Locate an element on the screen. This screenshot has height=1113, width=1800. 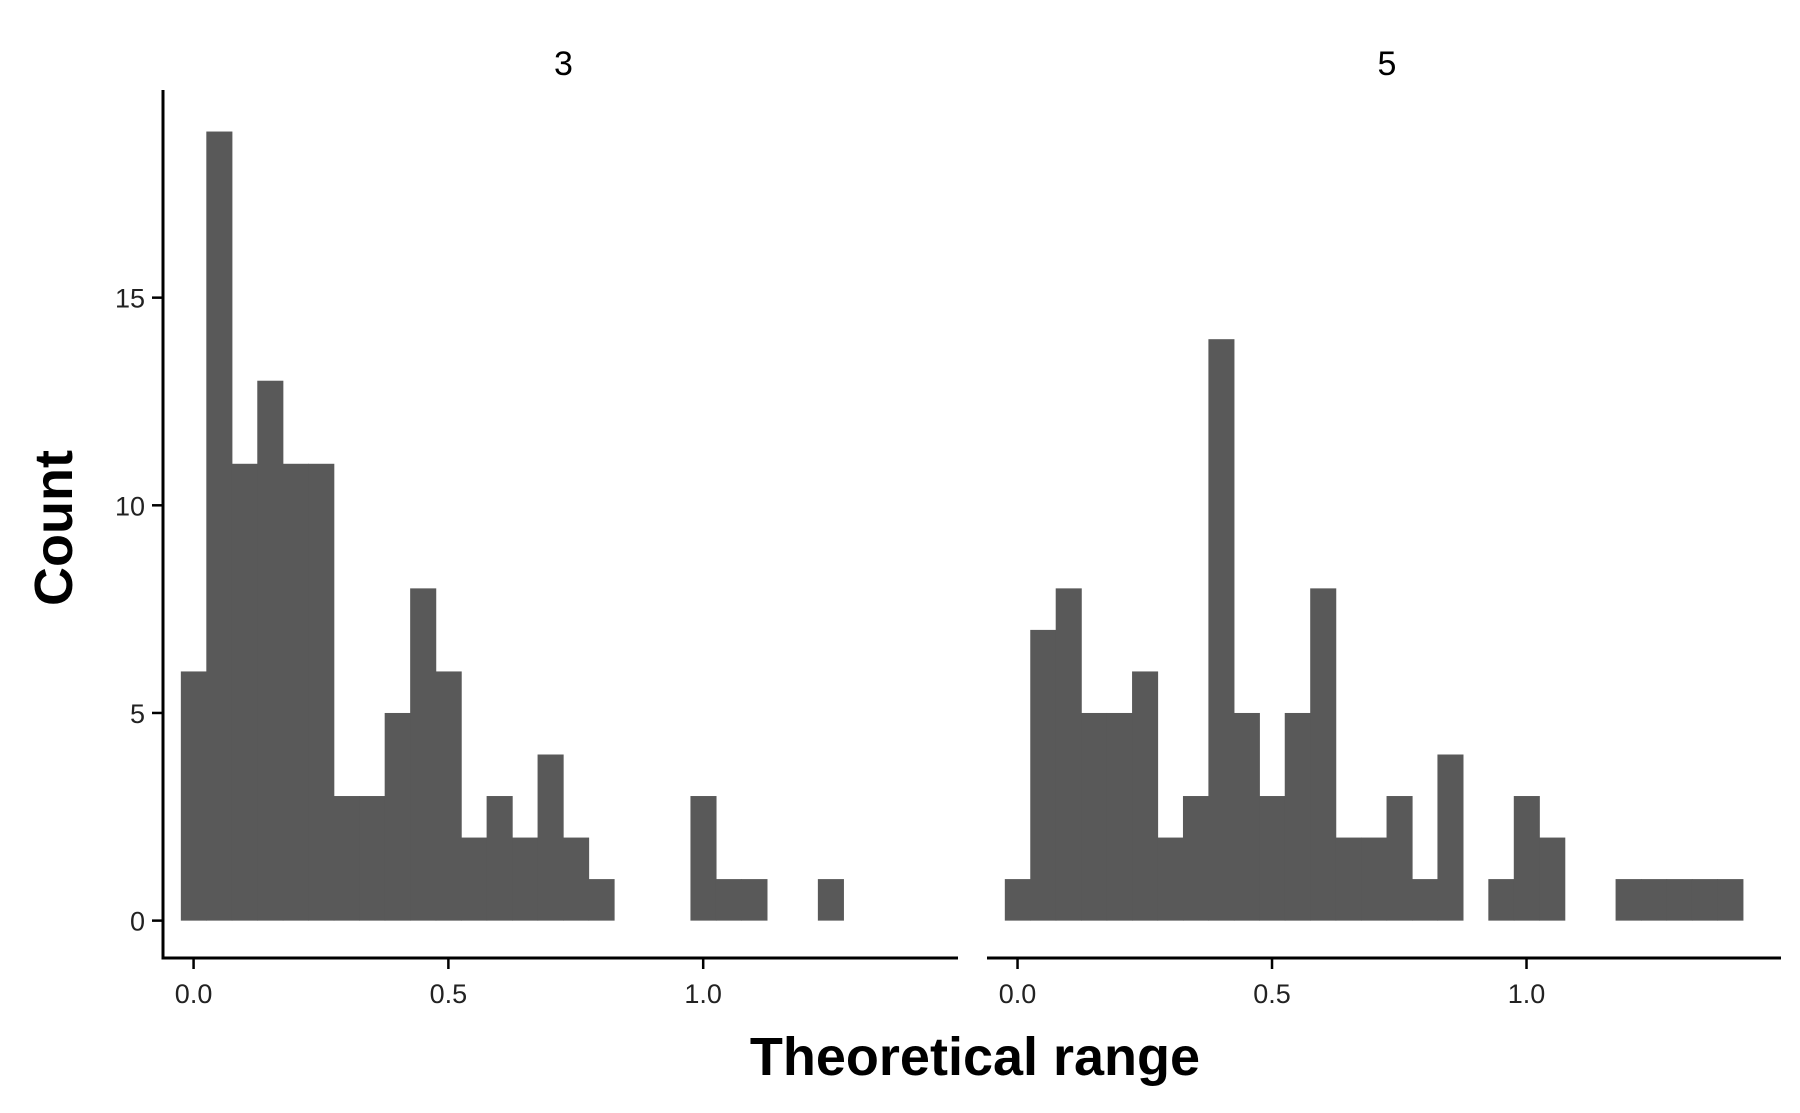
y-tick-label: 0 is located at coordinates (137, 922).